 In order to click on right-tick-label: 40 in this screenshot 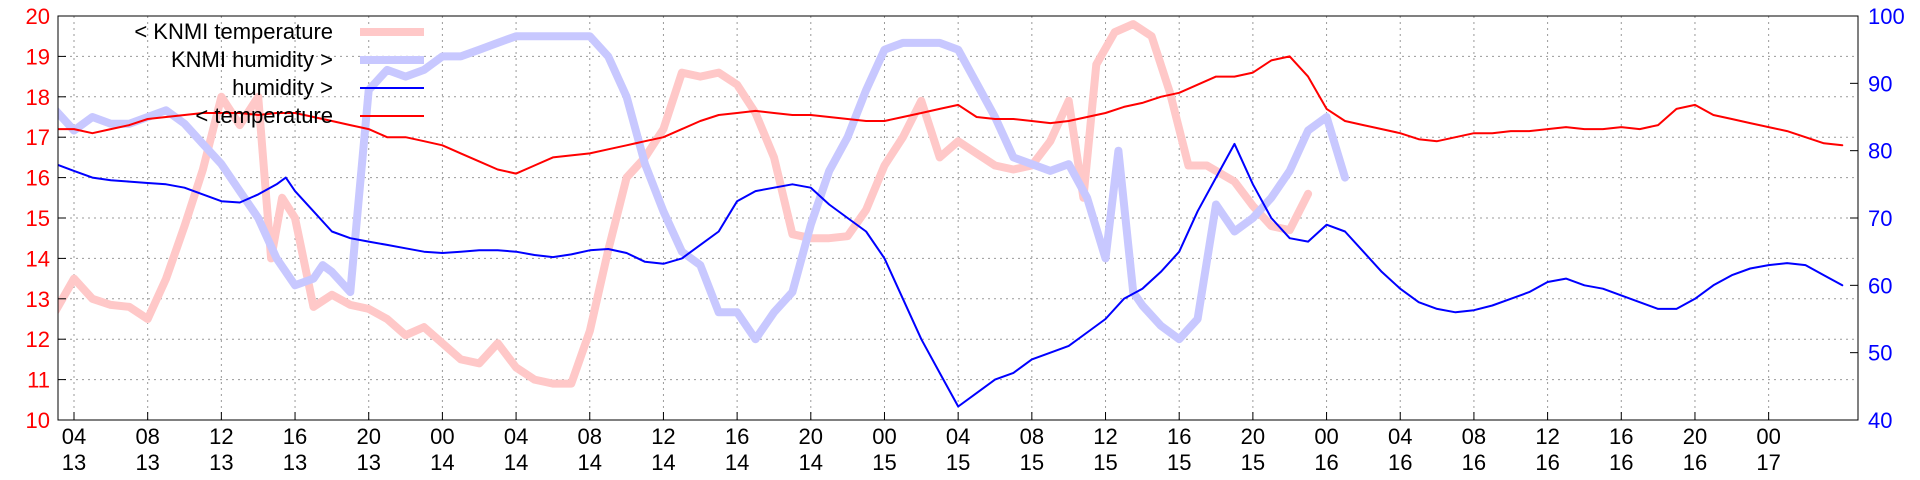, I will do `click(1880, 420)`.